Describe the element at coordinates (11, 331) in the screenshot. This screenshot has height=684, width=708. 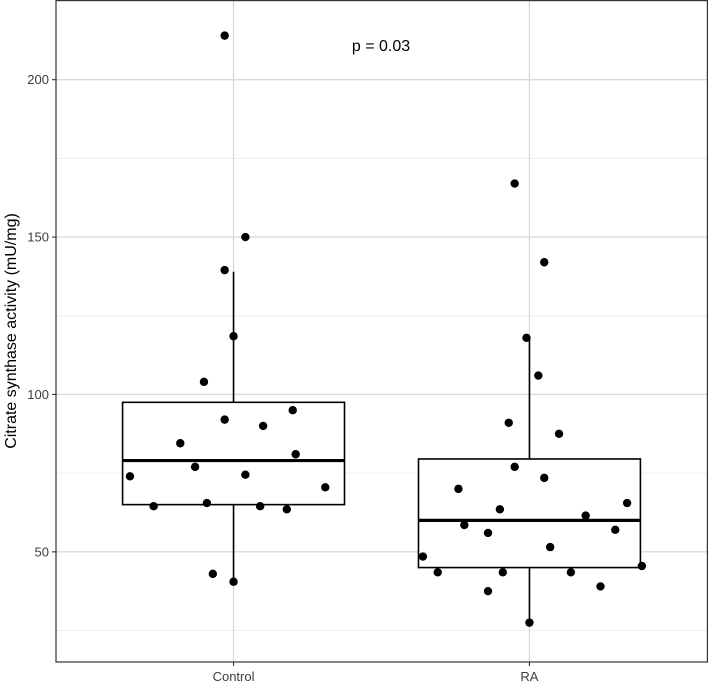
I see `y-axis-title: Citrate synthase activity (mU/mg)` at that location.